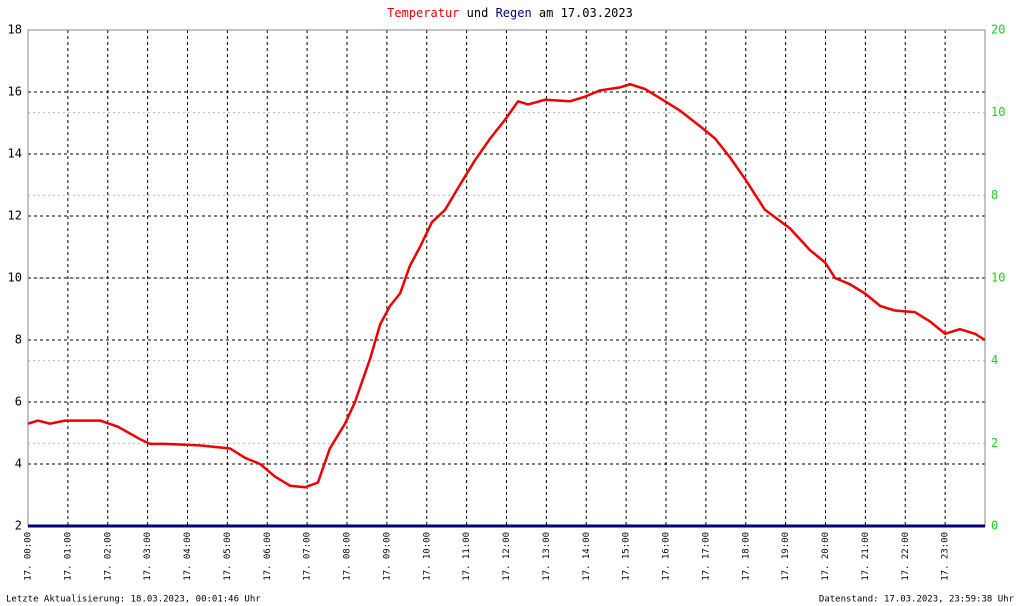 The width and height of the screenshot is (1020, 606). I want to click on x-tick-label: 17. 04:00, so click(188, 556).